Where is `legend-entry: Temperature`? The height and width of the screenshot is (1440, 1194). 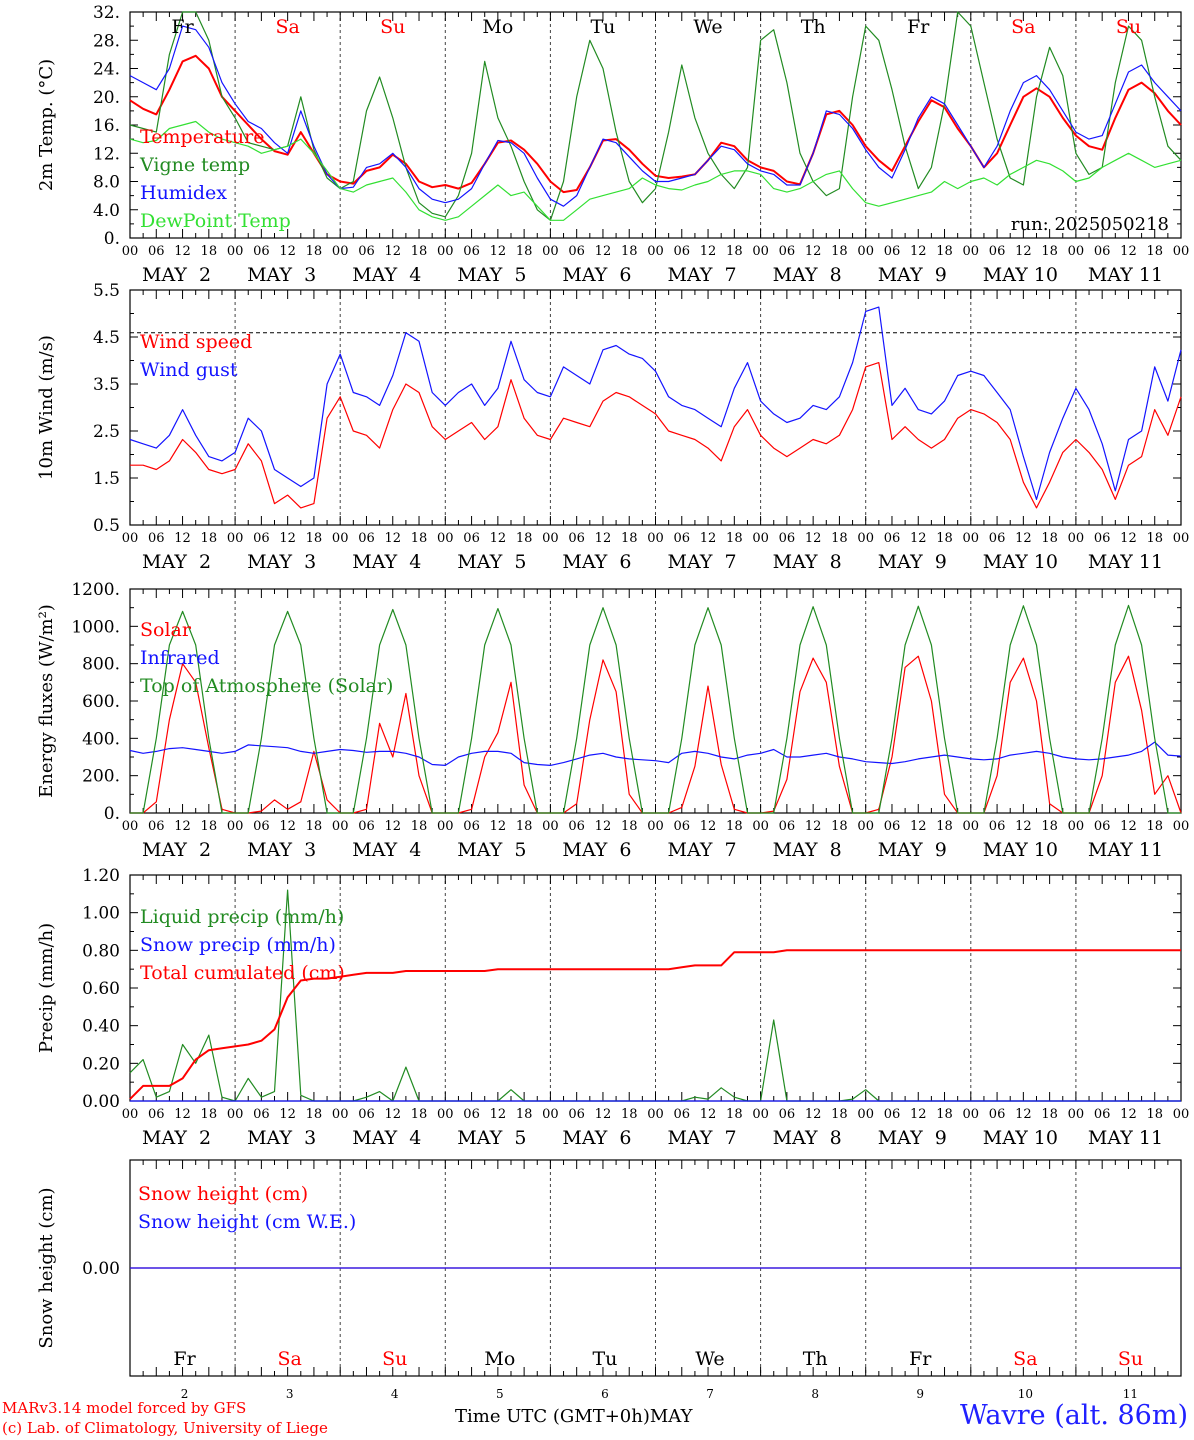 legend-entry: Temperature is located at coordinates (202, 137).